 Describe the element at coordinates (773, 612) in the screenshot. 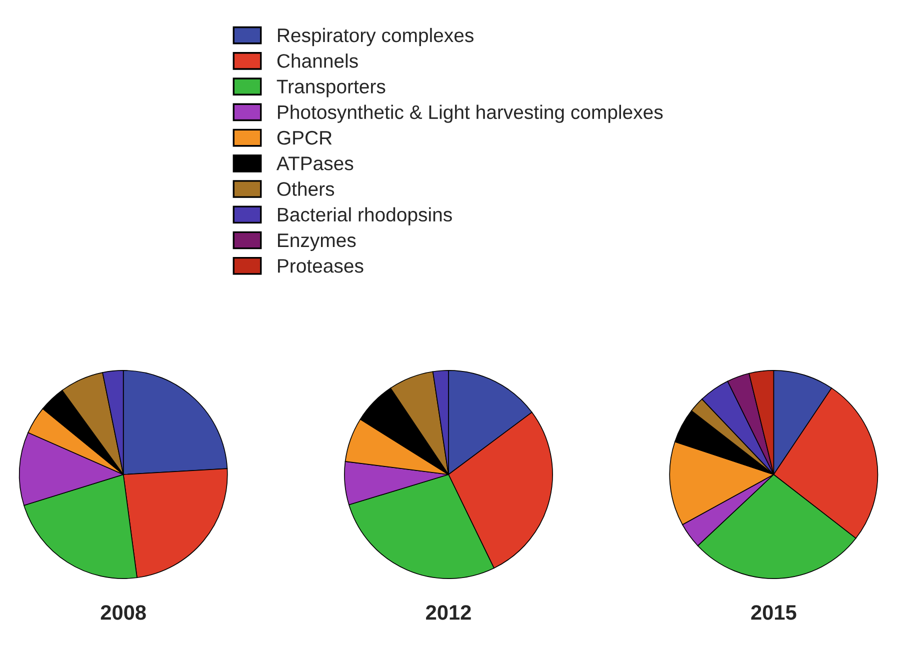

I see `text: 2015` at that location.